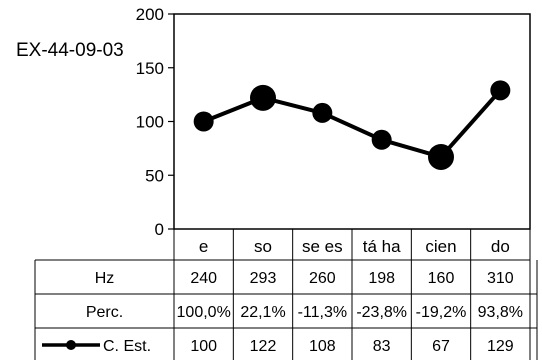 This screenshot has width=542, height=360. Describe the element at coordinates (105, 278) in the screenshot. I see `table-row-label-0: Hz` at that location.